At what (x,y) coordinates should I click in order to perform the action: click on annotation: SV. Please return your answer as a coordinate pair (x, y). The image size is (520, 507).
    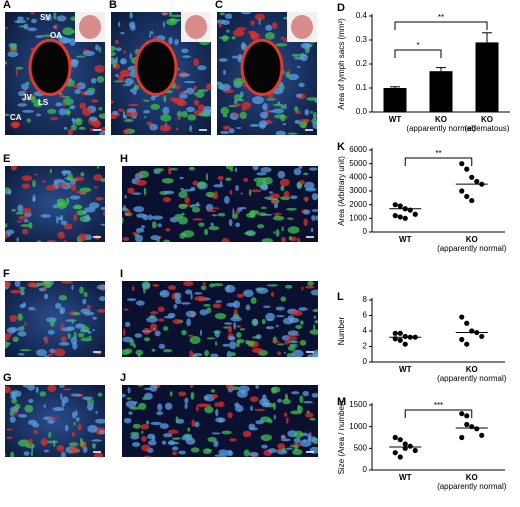
    Looking at the image, I should click on (45, 17).